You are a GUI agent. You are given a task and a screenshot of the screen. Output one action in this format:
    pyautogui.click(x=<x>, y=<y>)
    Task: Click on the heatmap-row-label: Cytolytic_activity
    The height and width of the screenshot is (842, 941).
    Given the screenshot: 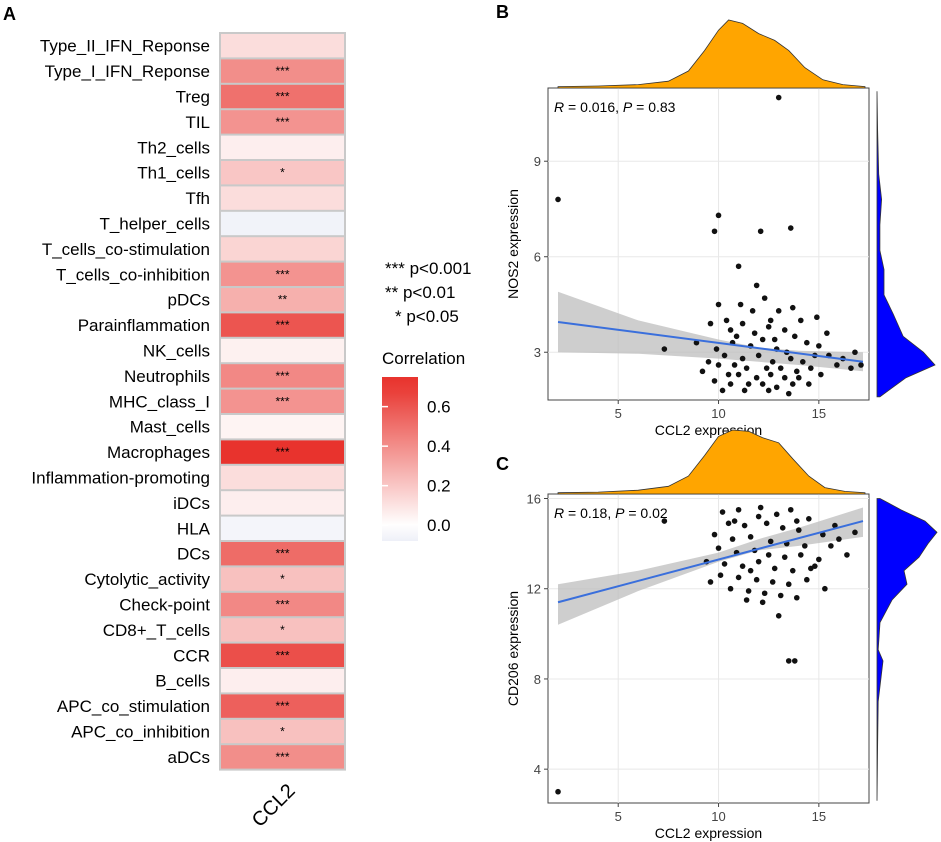 What is the action you would take?
    pyautogui.click(x=147, y=579)
    